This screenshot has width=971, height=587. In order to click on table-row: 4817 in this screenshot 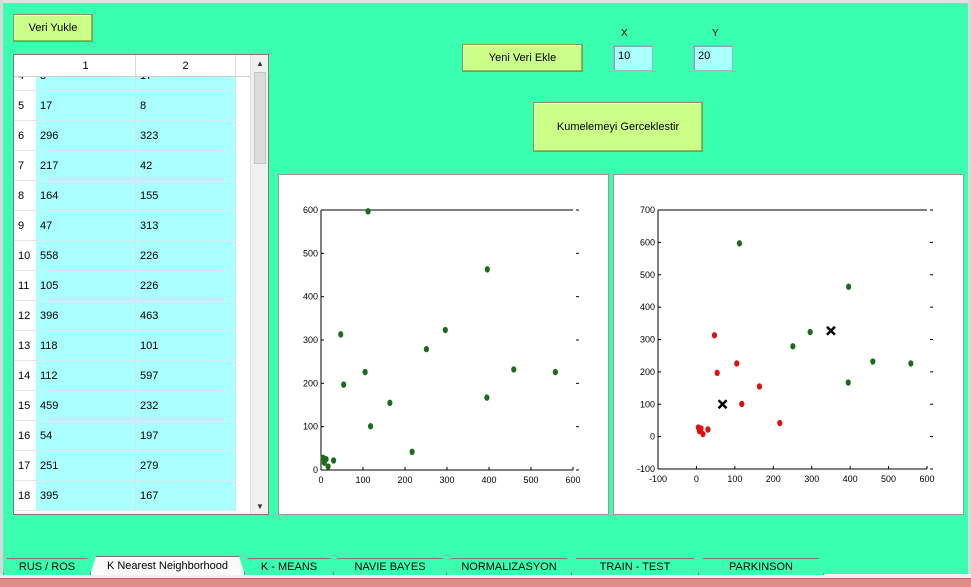, I will do `click(132, 84)`.